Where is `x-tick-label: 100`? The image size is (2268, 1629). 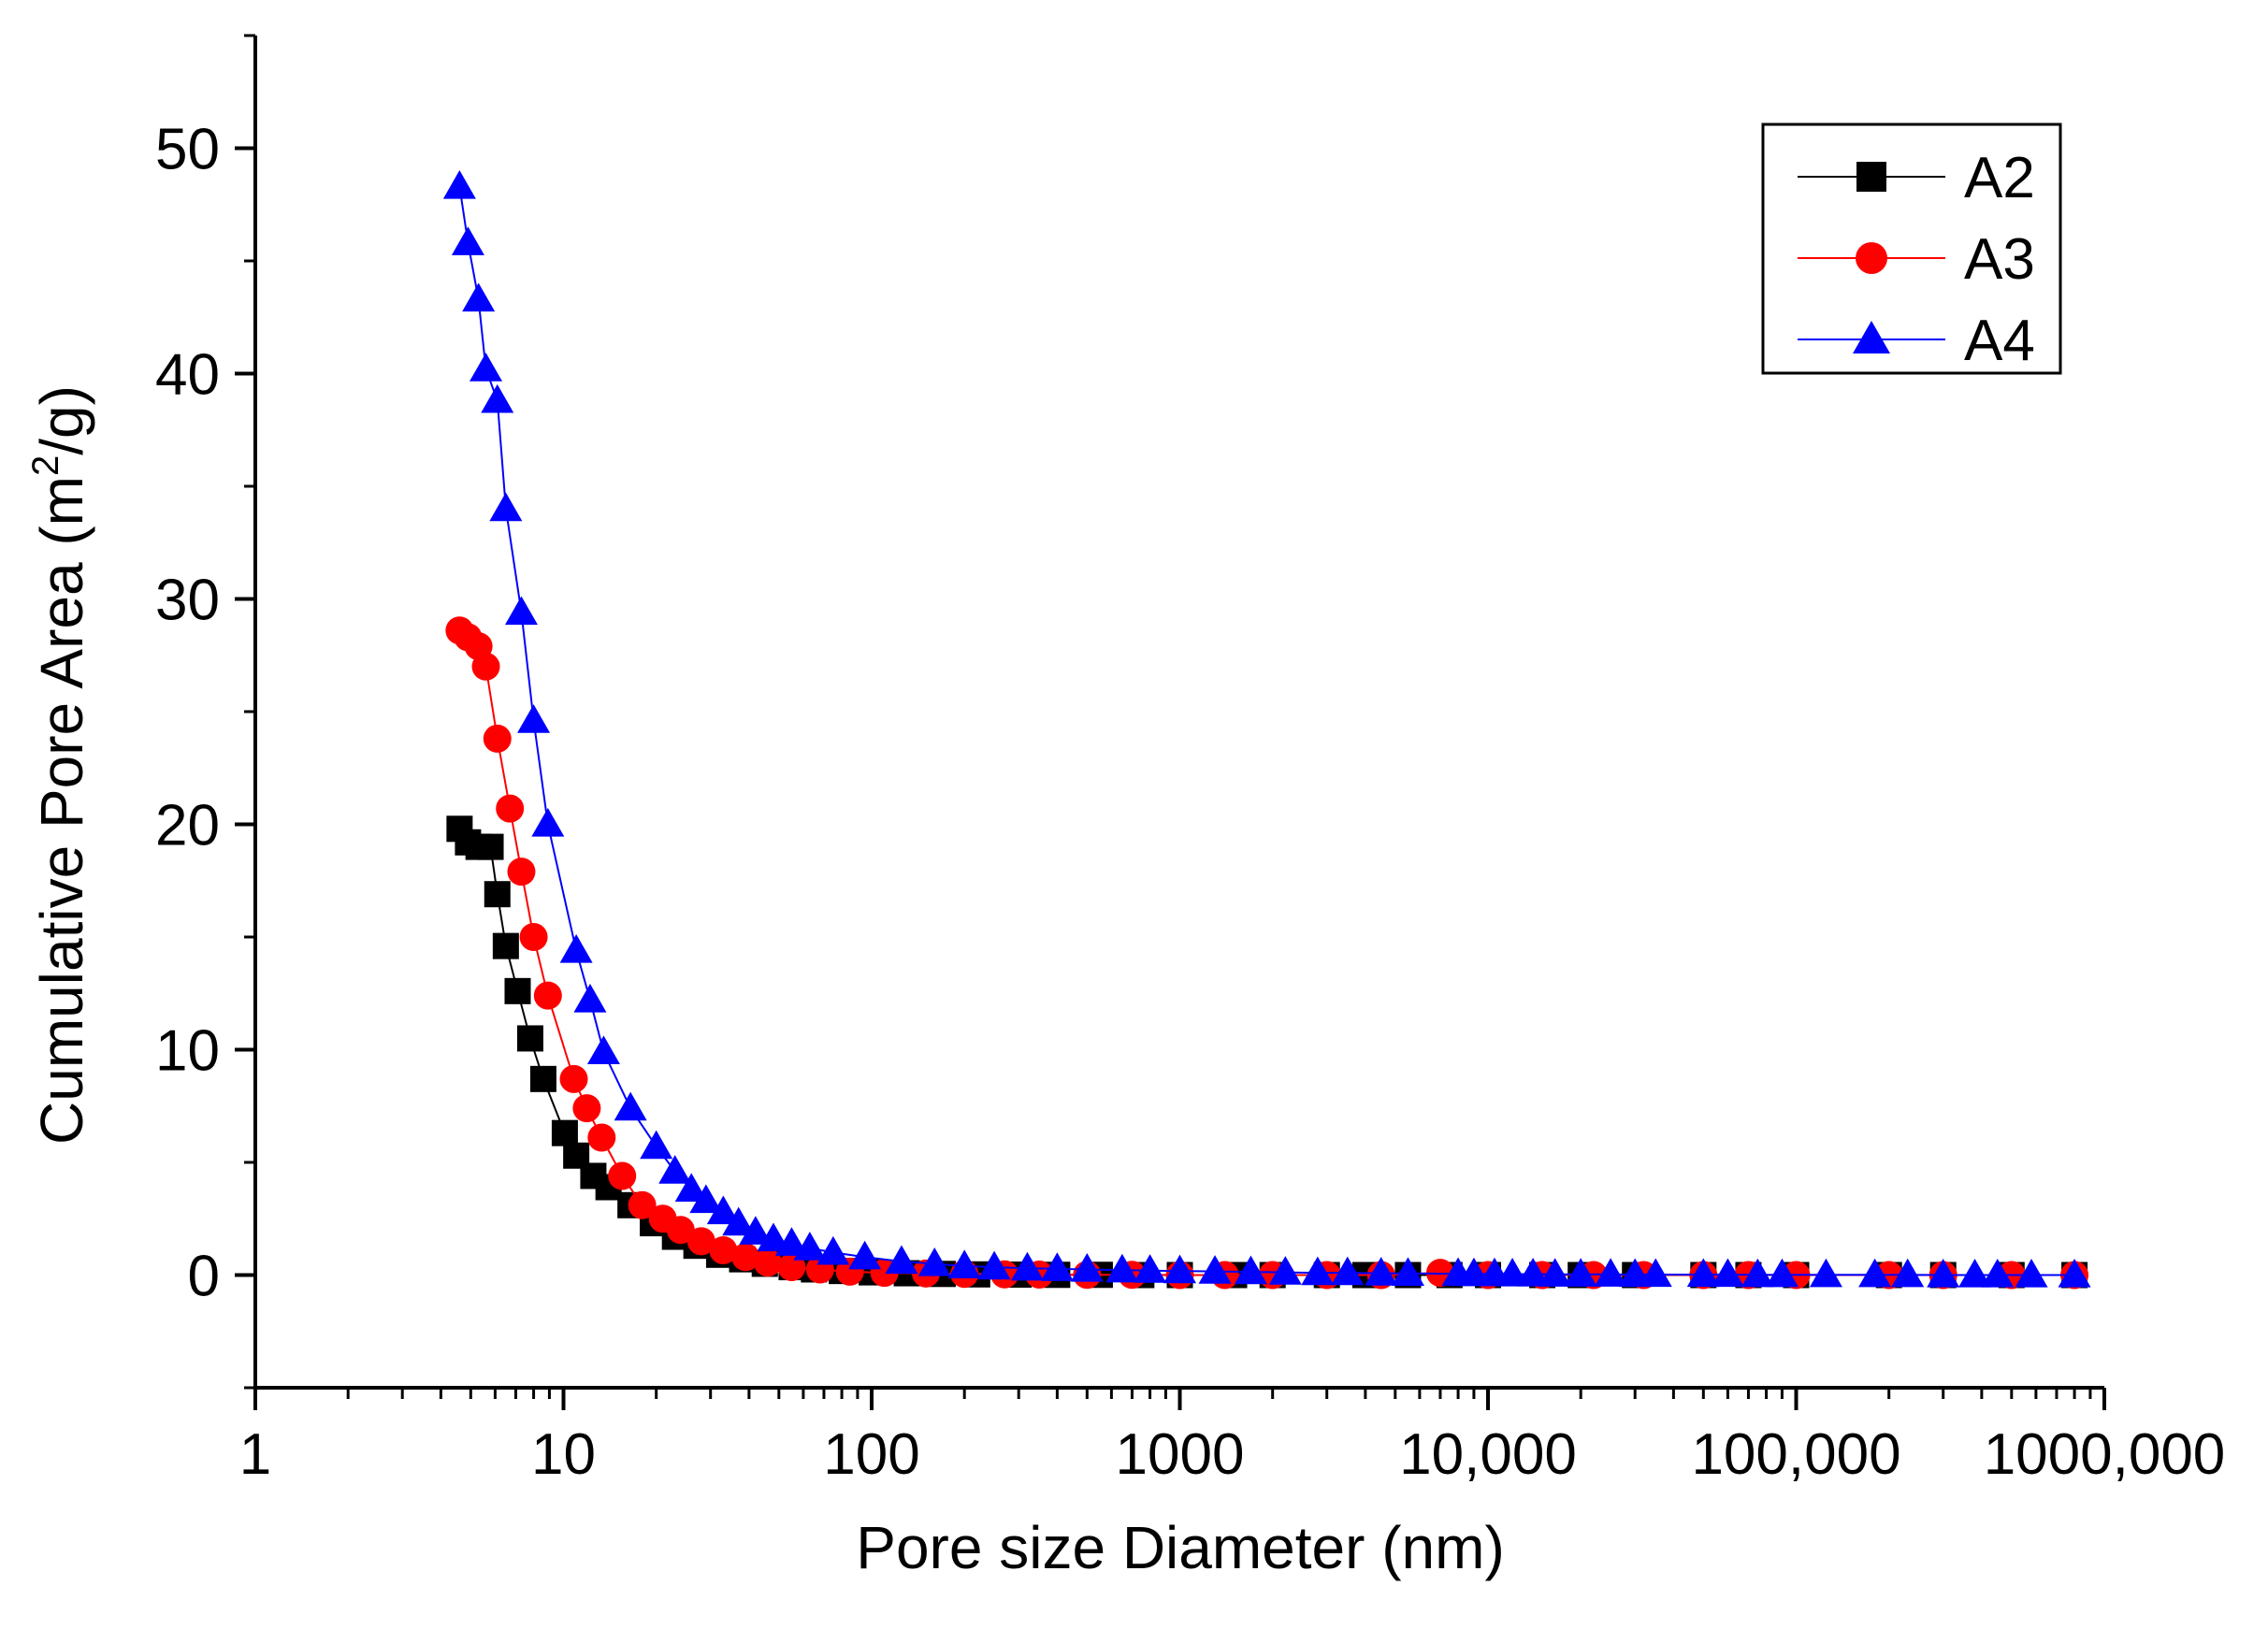 x-tick-label: 100 is located at coordinates (871, 1454).